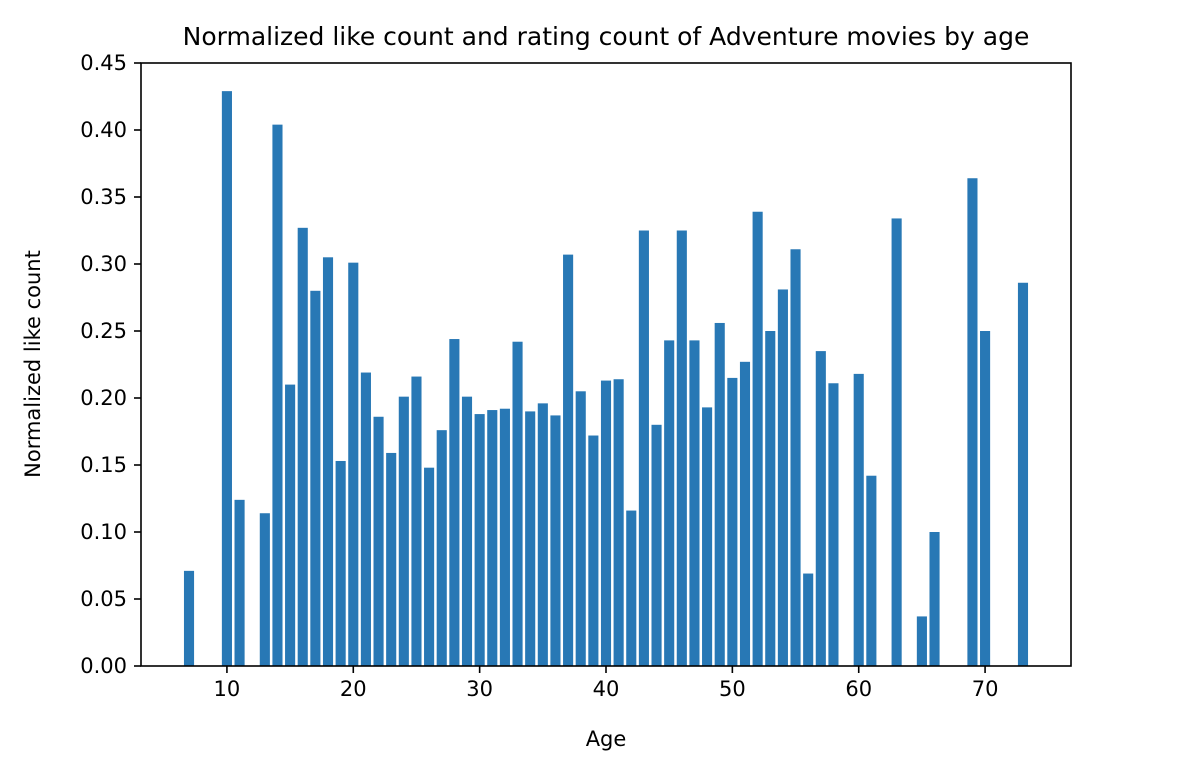 The height and width of the screenshot is (773, 1190). I want to click on y-tick-label: 0.20, so click(103, 398).